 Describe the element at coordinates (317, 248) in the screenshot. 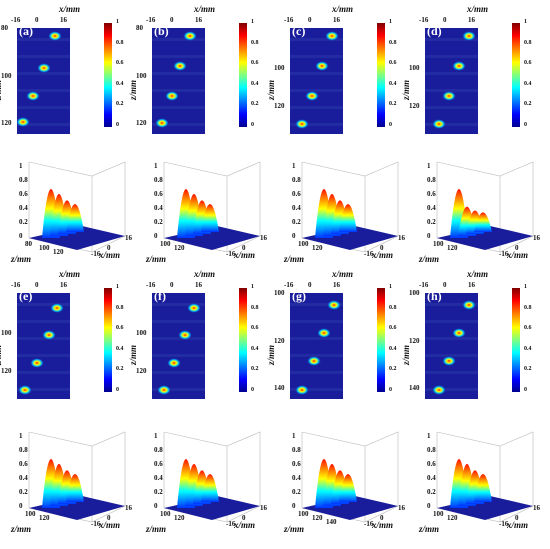

I see `y-tick-label: 120` at that location.